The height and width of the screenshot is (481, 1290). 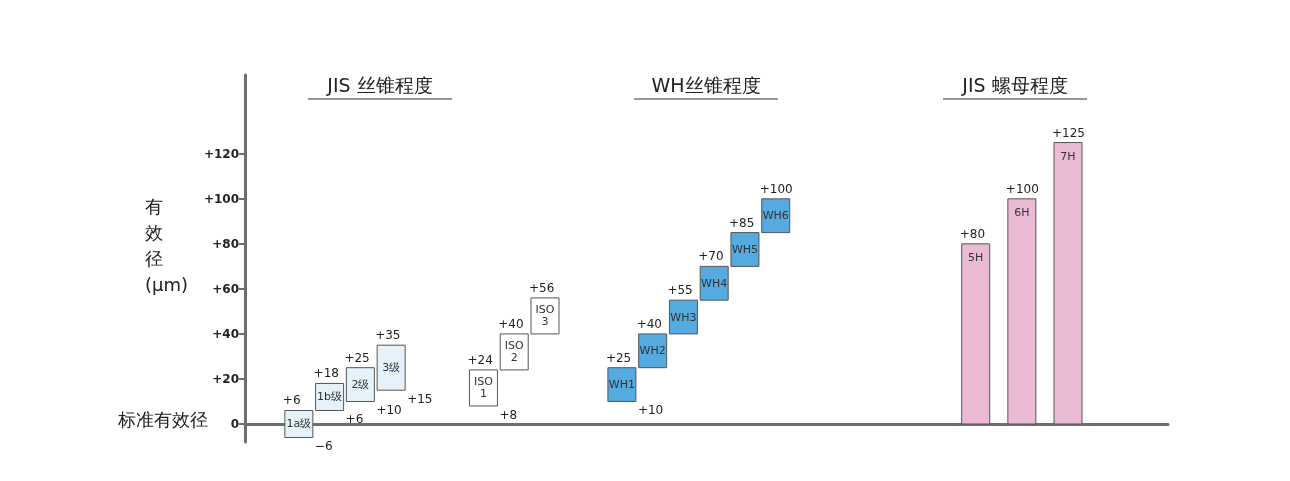 What do you see at coordinates (545, 316) in the screenshot?
I see `x-tick-label: ISO 3` at bounding box center [545, 316].